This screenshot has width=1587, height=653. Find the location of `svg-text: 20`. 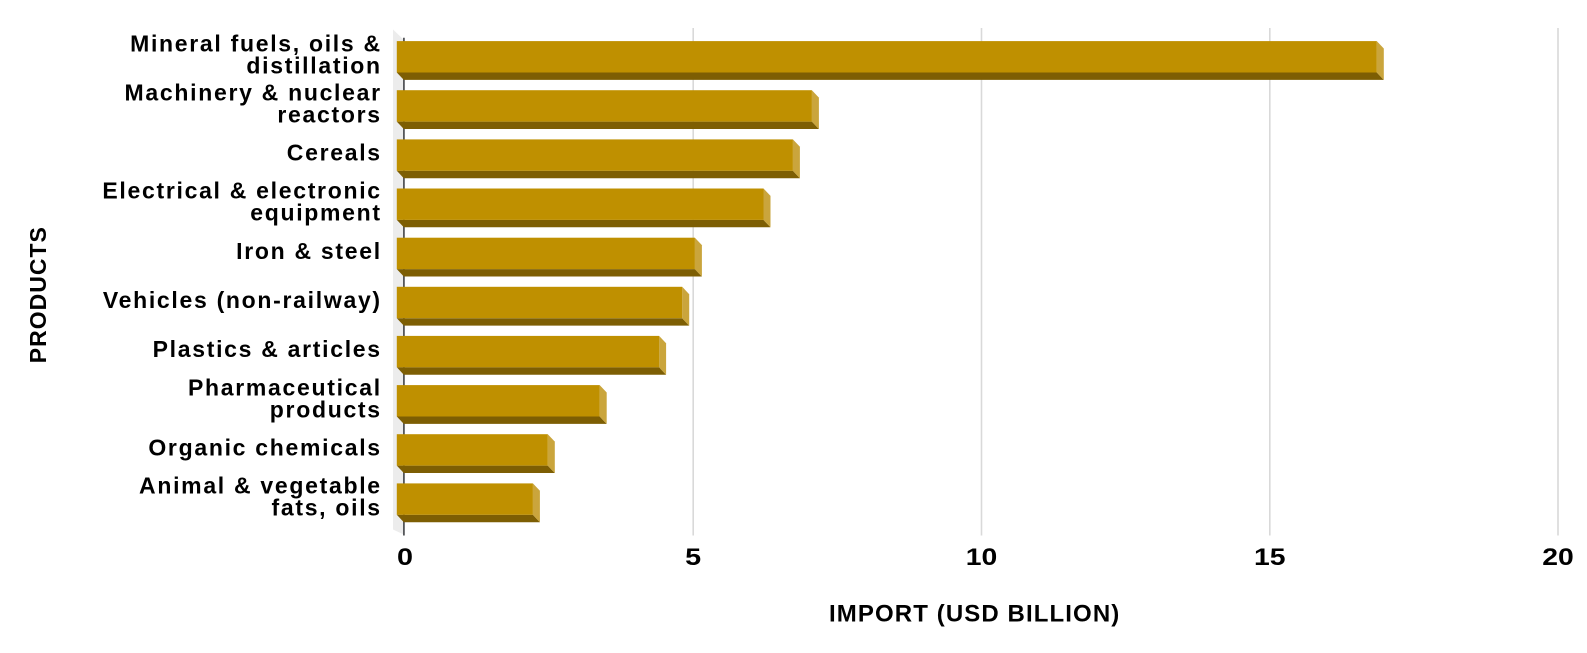

svg-text: 20 is located at coordinates (1558, 557).